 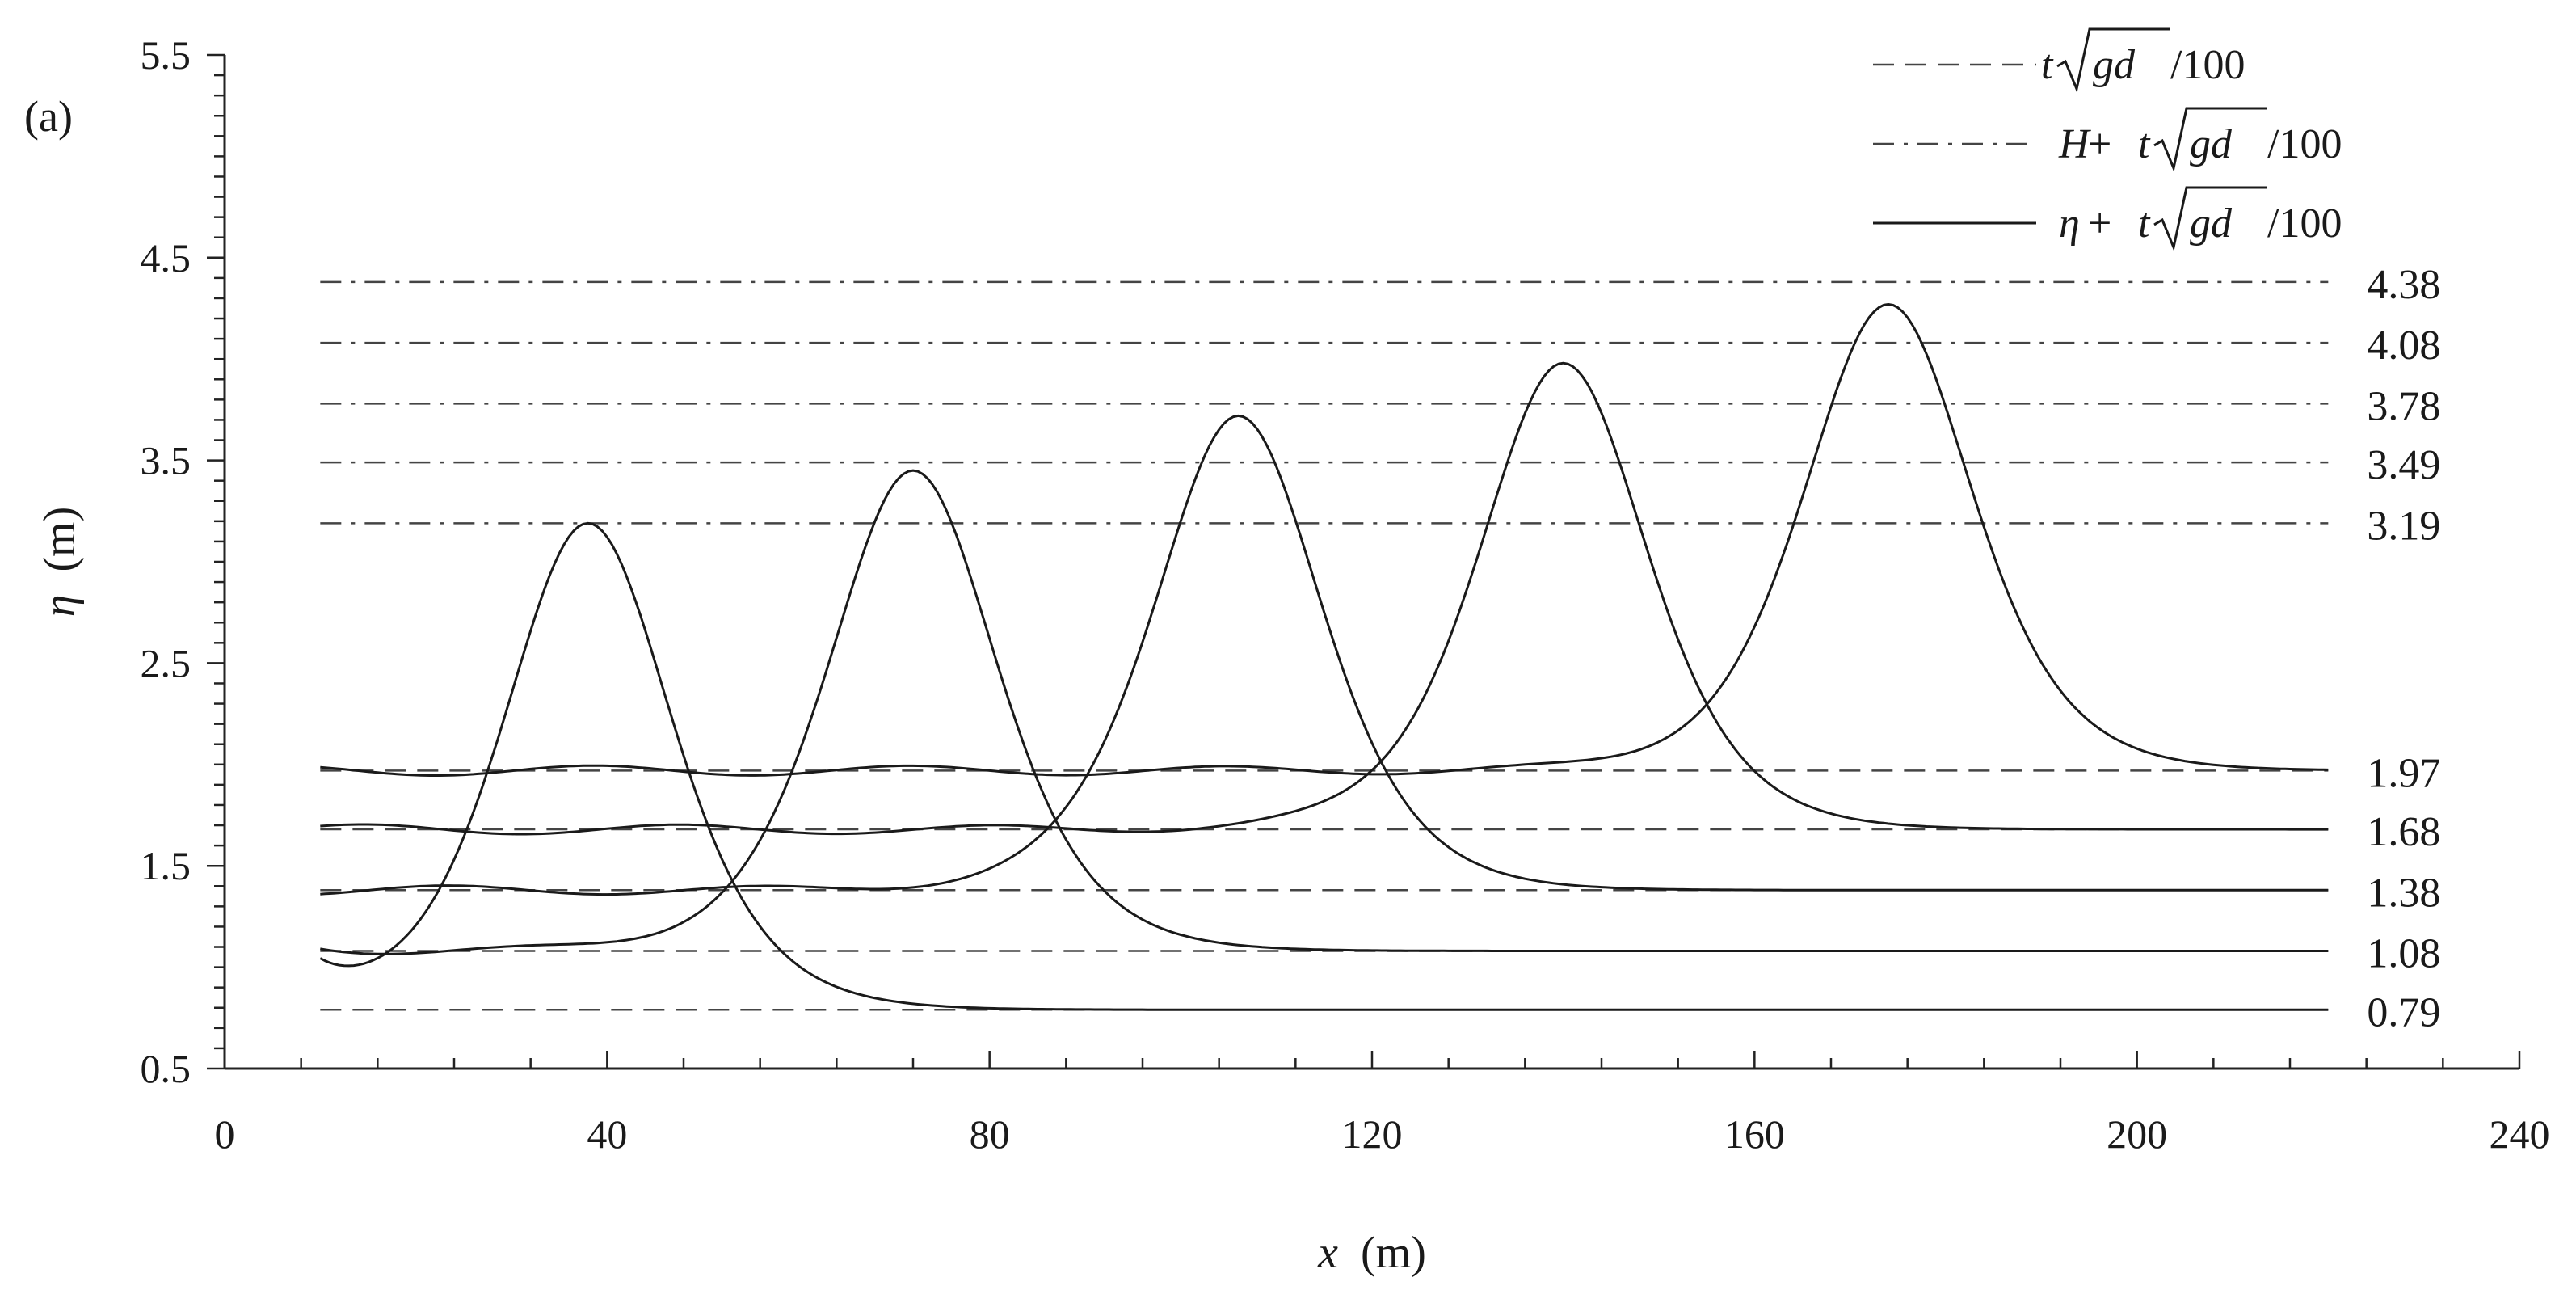 I want to click on x-tick-label: 160, so click(x=1754, y=1134).